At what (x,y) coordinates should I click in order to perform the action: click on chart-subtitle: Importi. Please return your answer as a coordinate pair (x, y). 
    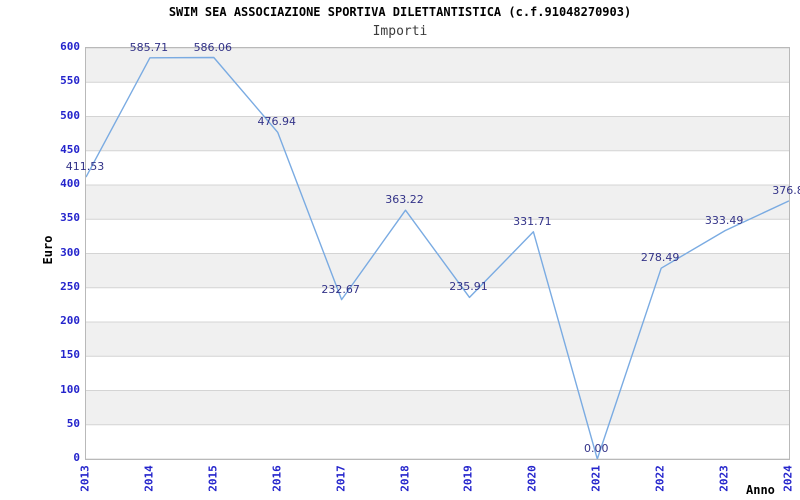
    Looking at the image, I should click on (400, 31).